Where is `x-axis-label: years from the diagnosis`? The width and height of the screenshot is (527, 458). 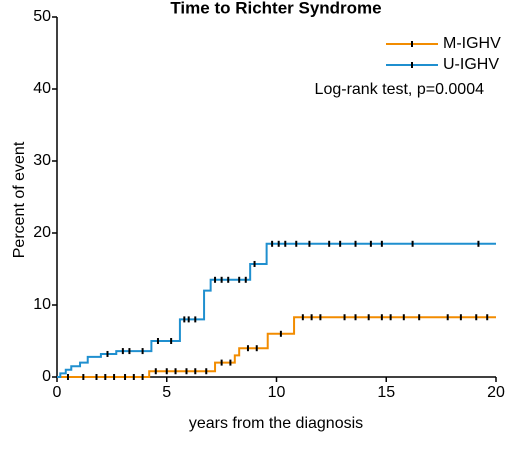 x-axis-label: years from the diagnosis is located at coordinates (276, 423).